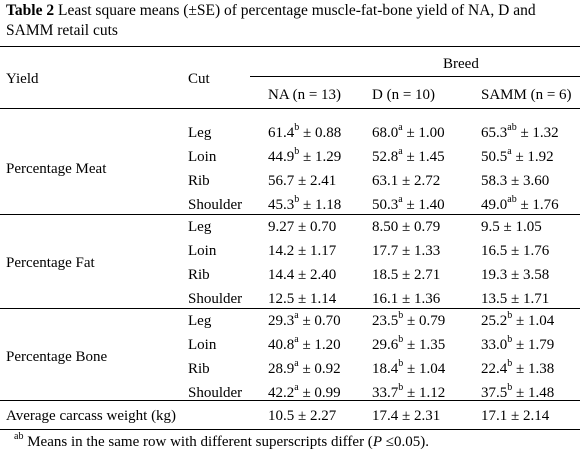  I want to click on group-label: Percentage Fat, so click(50, 263).